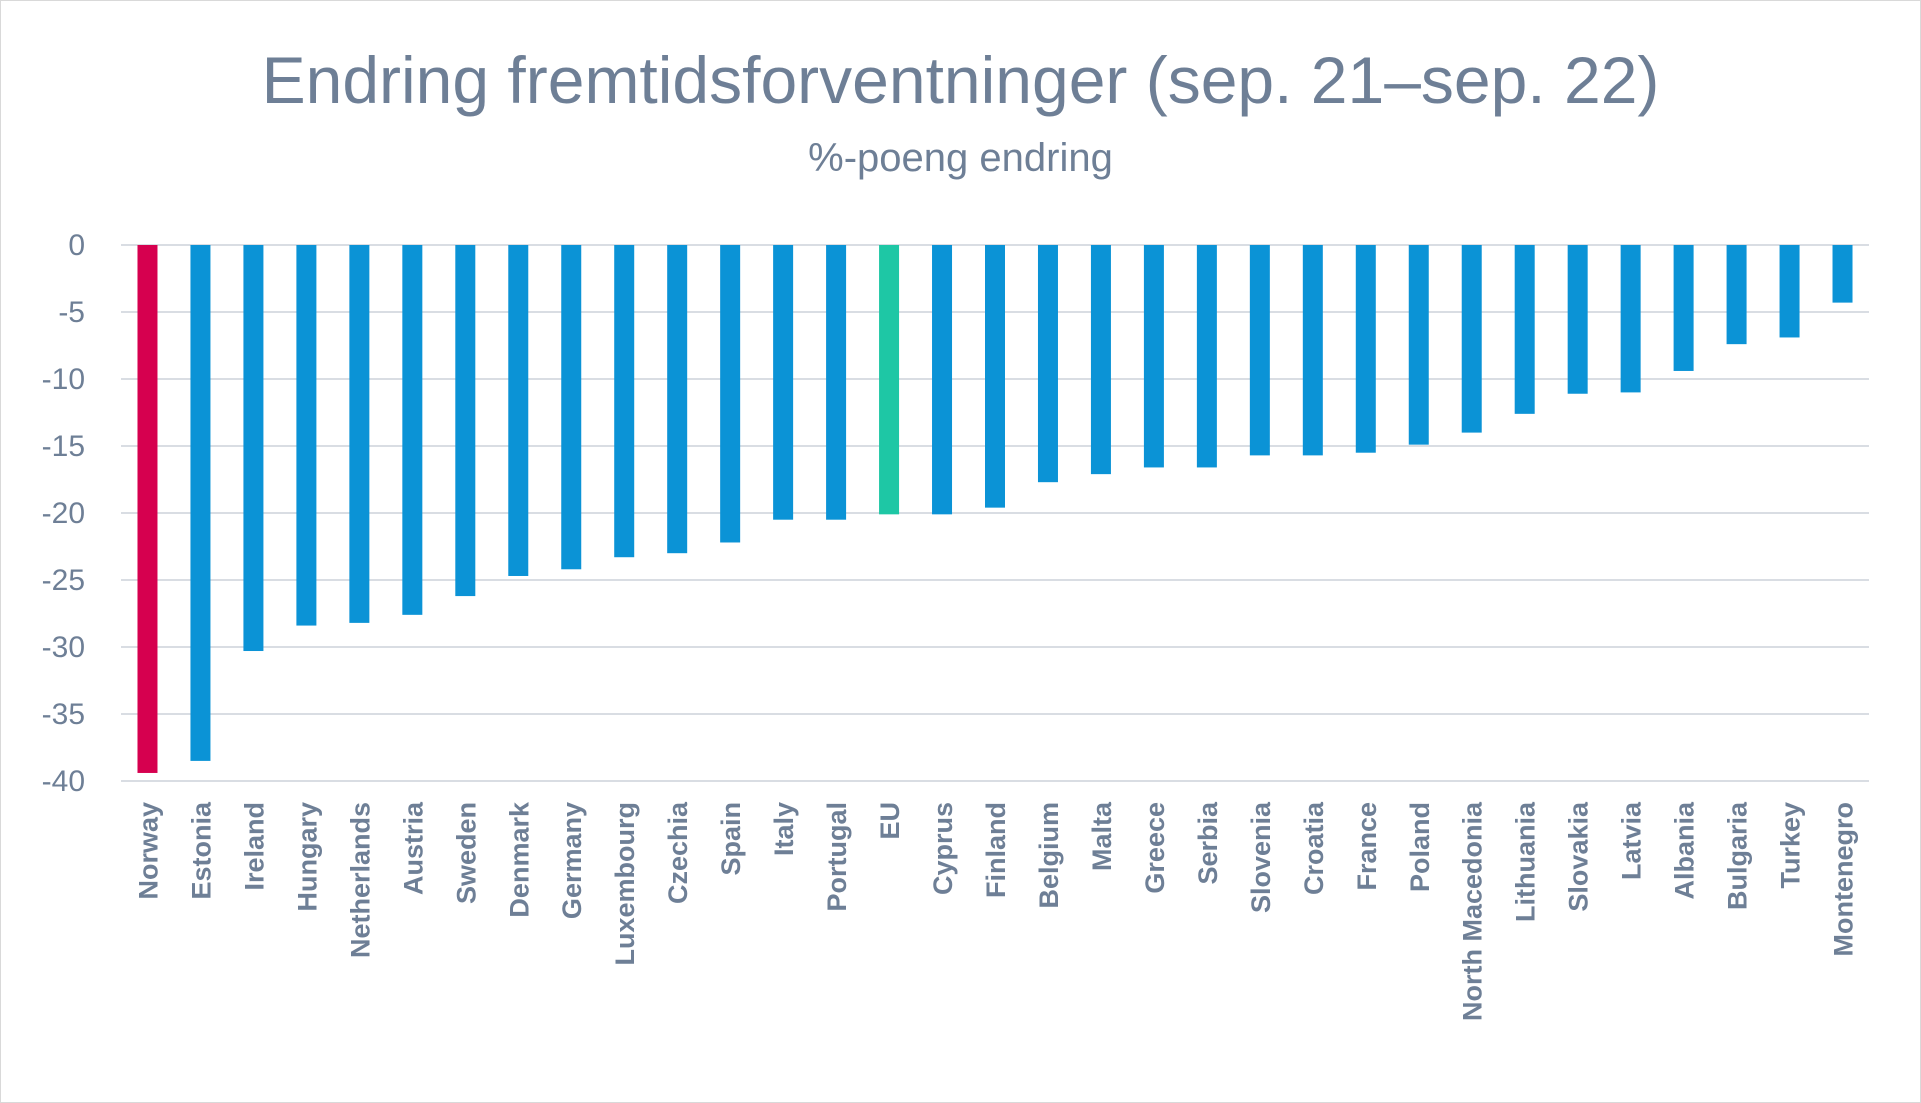 The width and height of the screenshot is (1921, 1103). I want to click on x-tick-label: Austria, so click(413, 848).